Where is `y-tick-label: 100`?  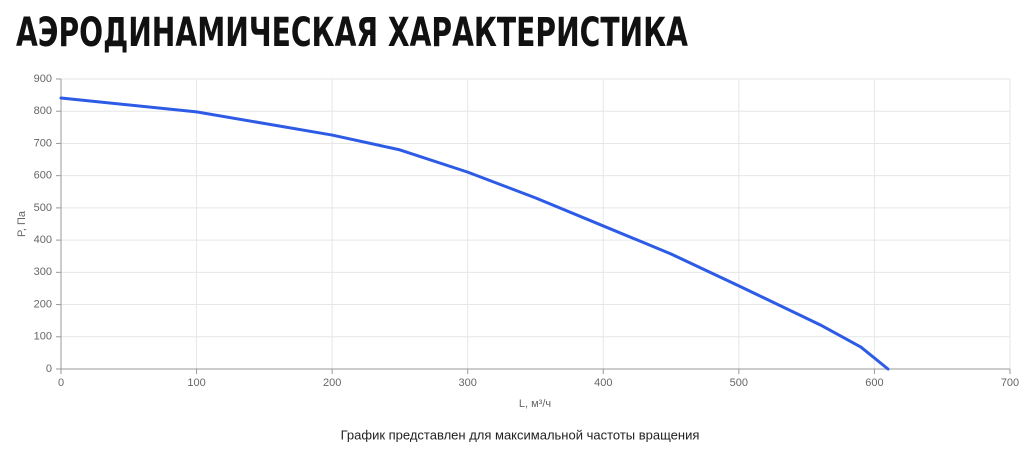 y-tick-label: 100 is located at coordinates (43, 337).